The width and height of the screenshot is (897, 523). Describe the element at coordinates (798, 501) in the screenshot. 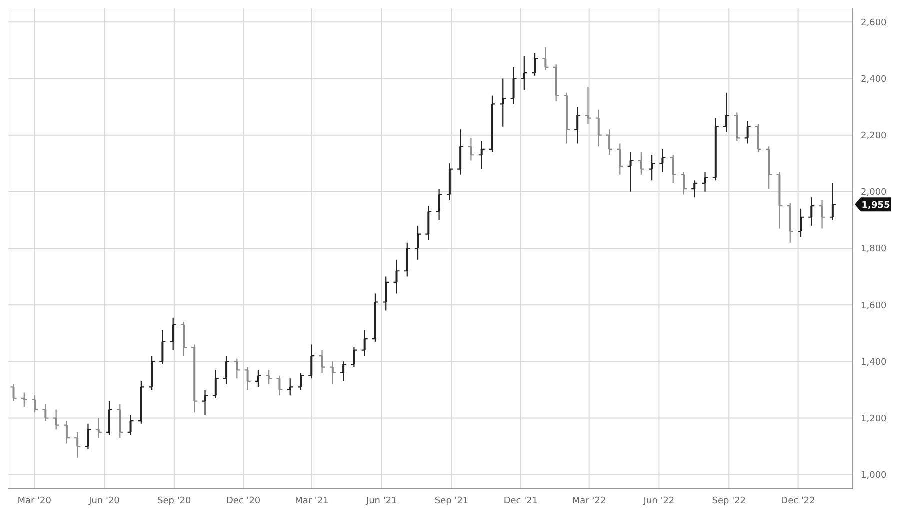

I see `x-tick-label: Dec '22` at that location.